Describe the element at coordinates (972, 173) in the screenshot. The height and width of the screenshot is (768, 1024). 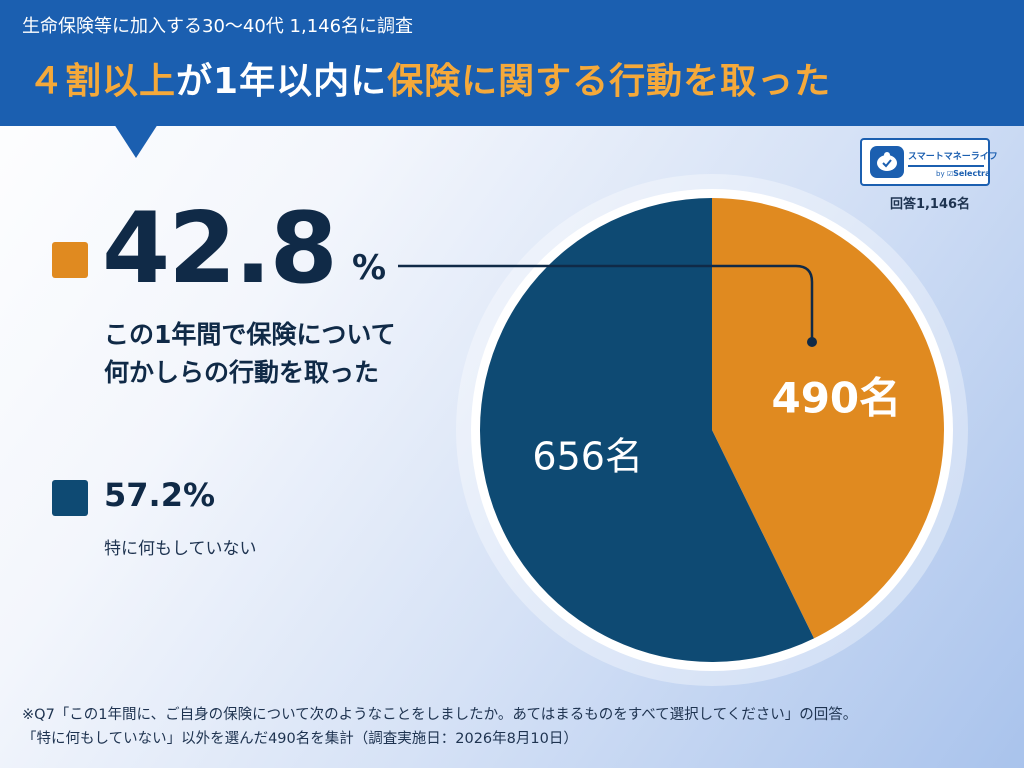
I see `logo-brand: Selectra` at that location.